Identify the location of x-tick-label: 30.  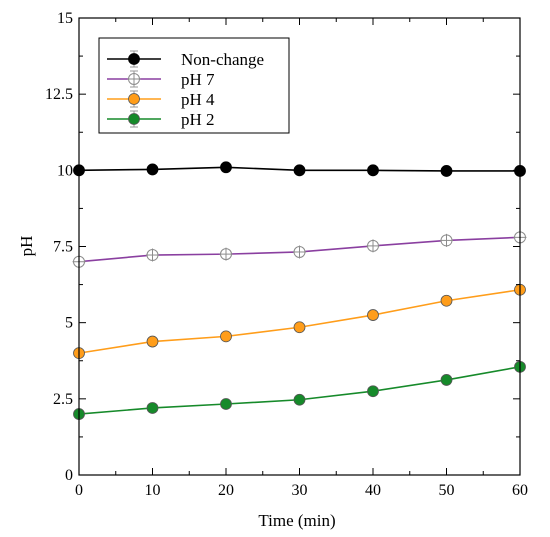
(300, 490).